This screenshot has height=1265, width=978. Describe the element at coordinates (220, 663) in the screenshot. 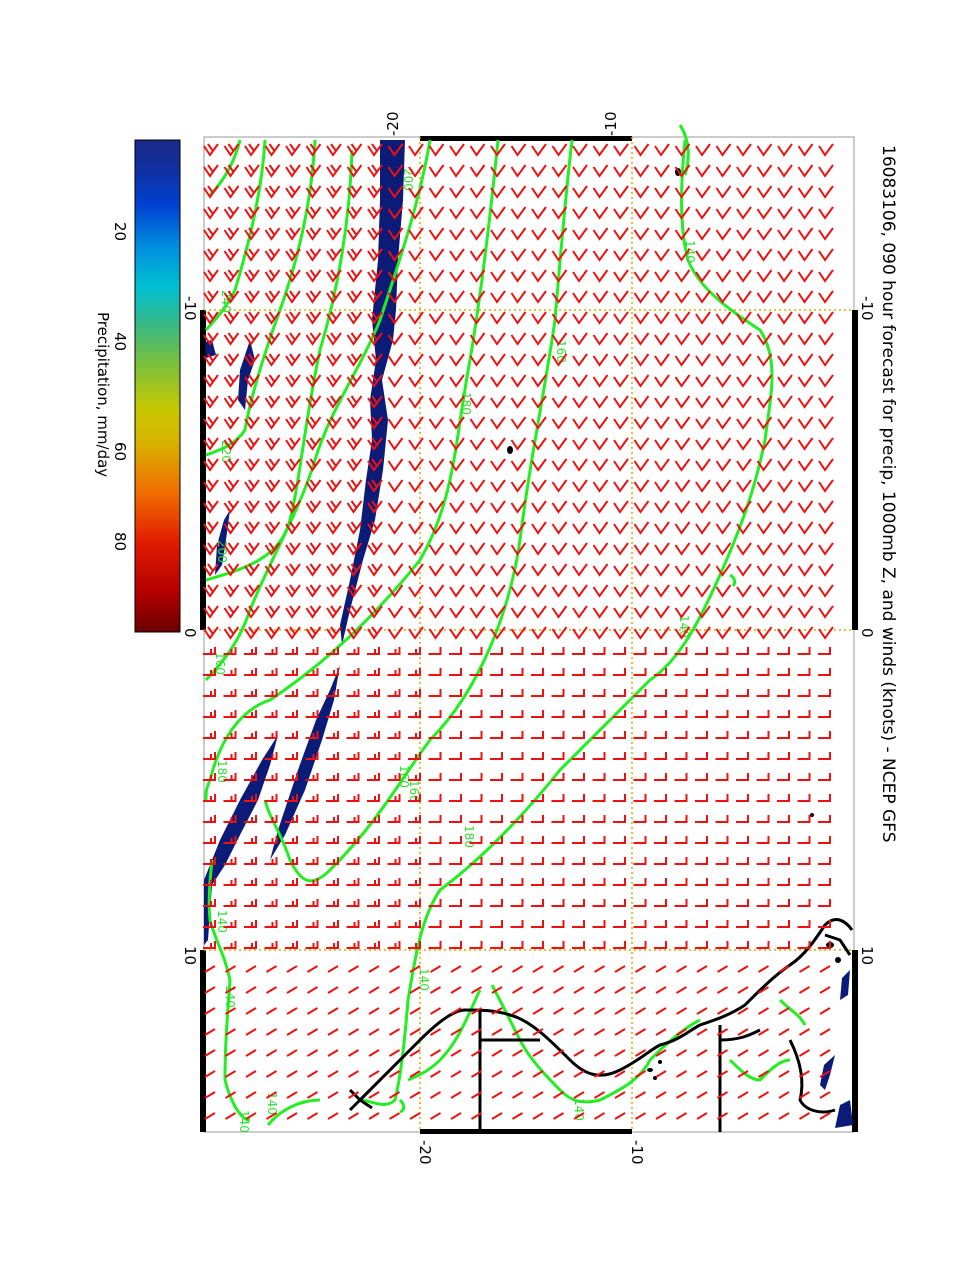

I see `contour-label: 160` at that location.